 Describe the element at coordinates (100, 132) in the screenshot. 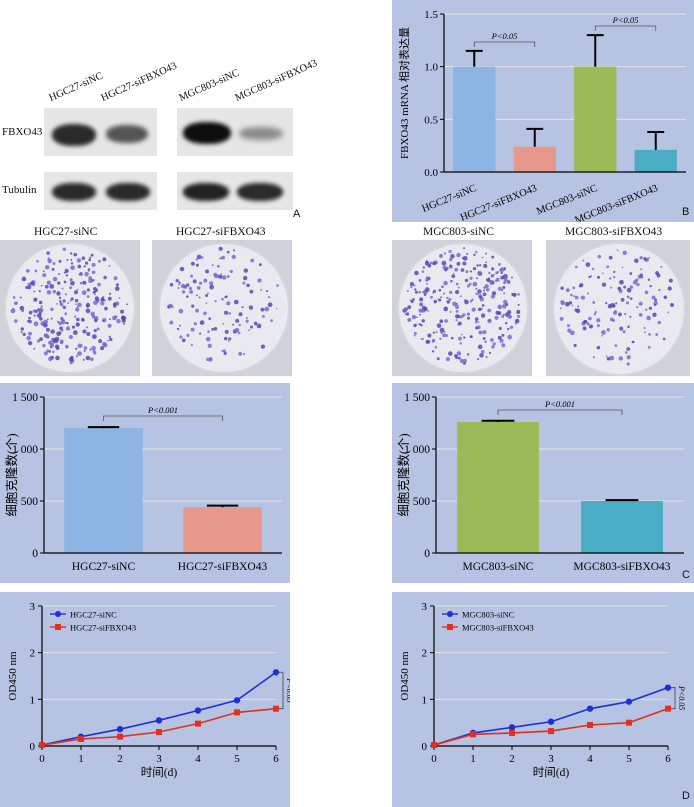

I see `blot-hgc27-fbxo43` at that location.